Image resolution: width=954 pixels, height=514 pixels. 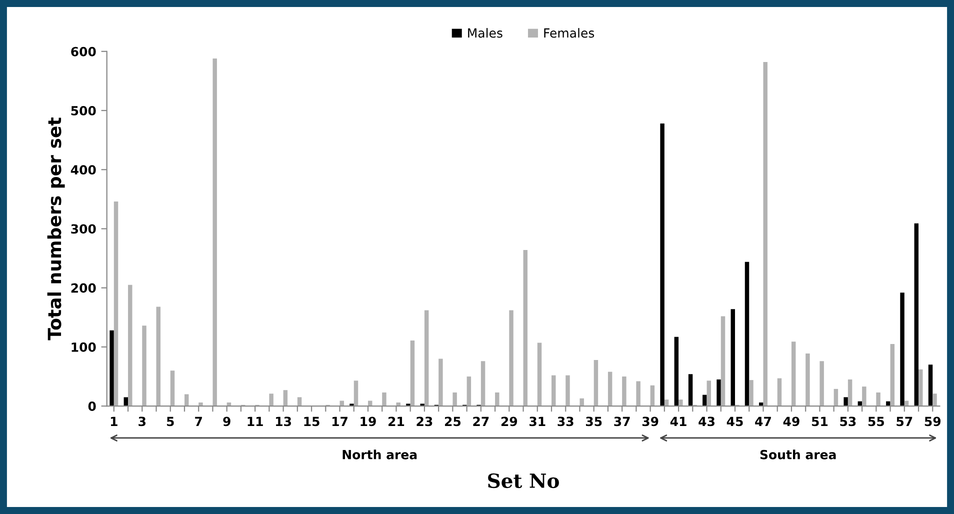 I want to click on x-axis-title: Set No, so click(x=523, y=480).